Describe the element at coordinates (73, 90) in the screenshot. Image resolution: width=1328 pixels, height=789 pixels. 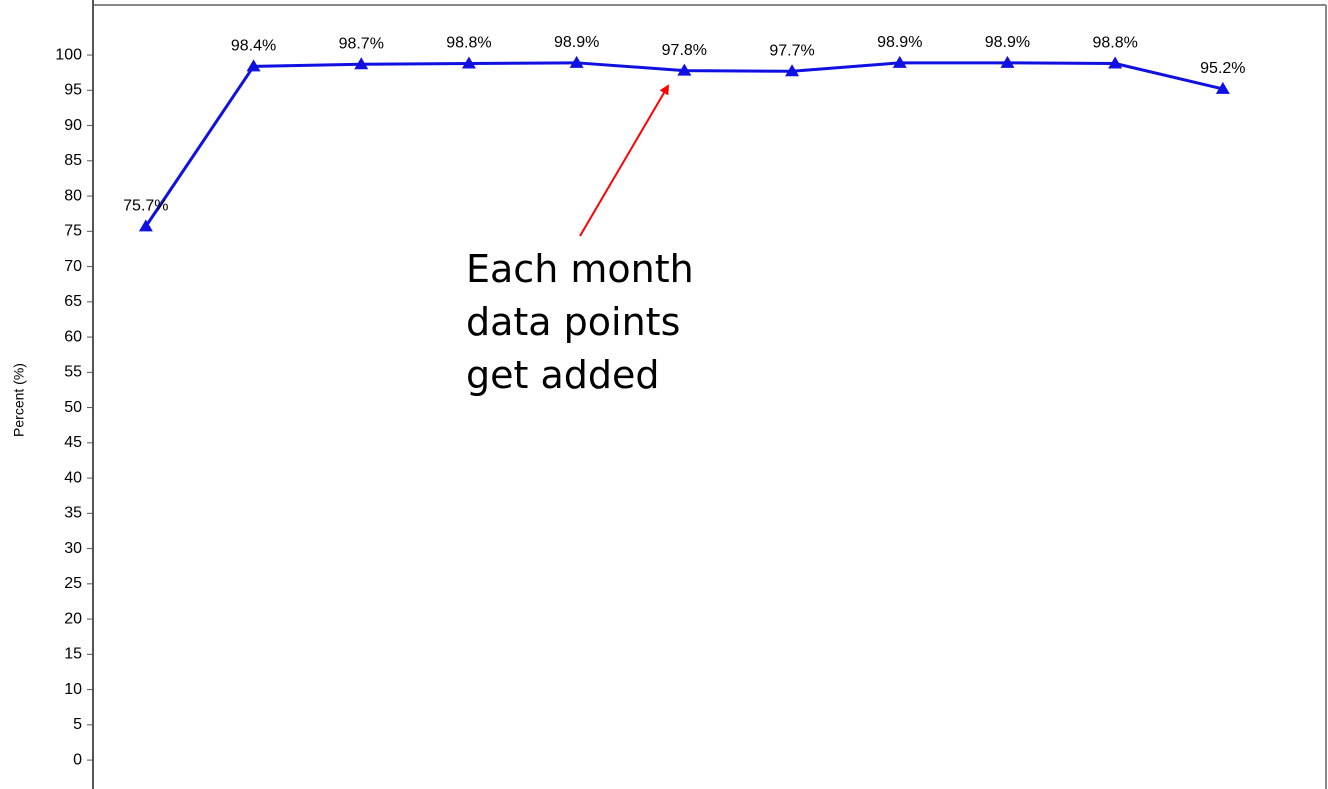
I see `y-tick-label: 95` at that location.